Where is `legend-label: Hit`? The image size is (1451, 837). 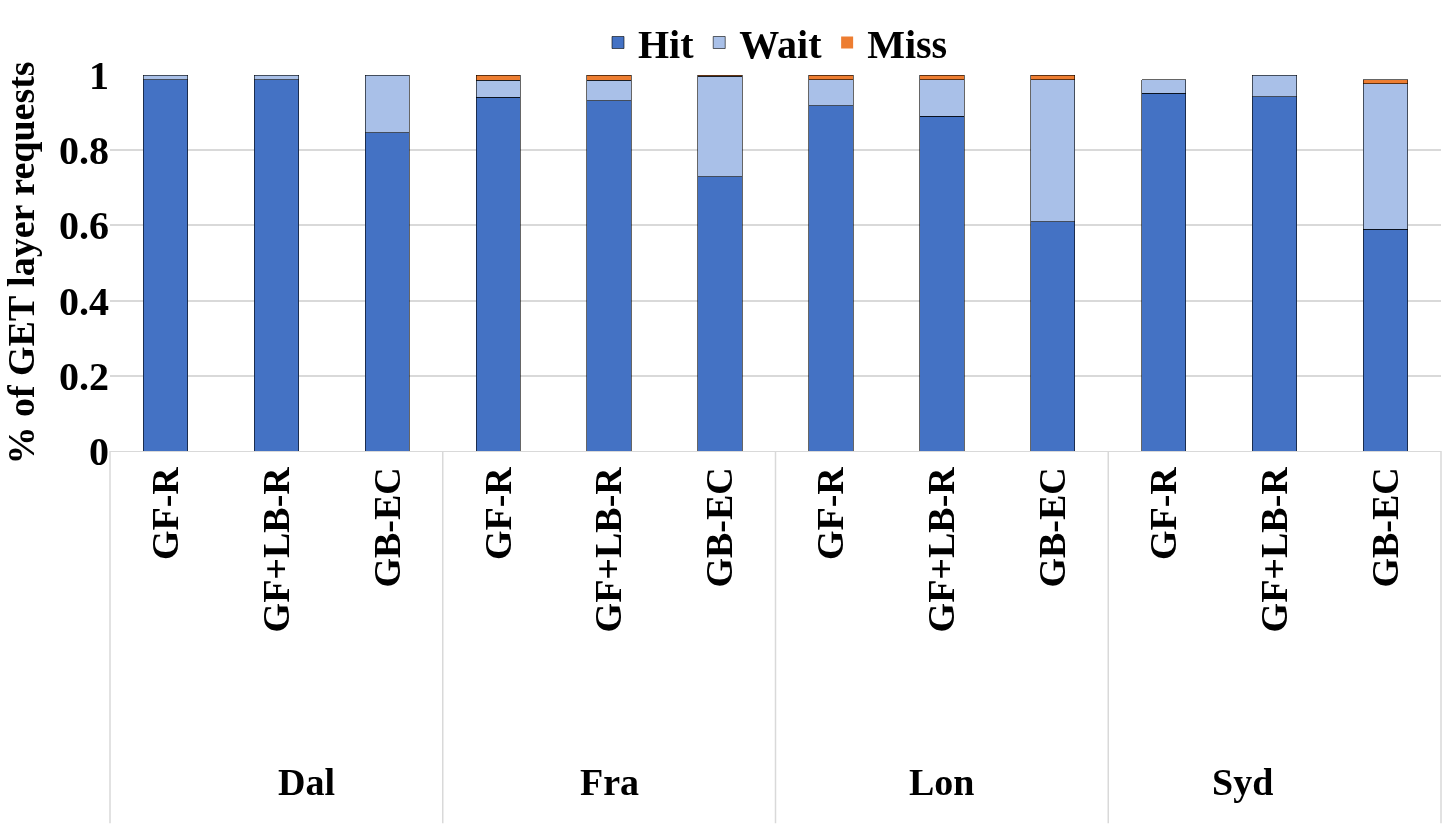 legend-label: Hit is located at coordinates (666, 45).